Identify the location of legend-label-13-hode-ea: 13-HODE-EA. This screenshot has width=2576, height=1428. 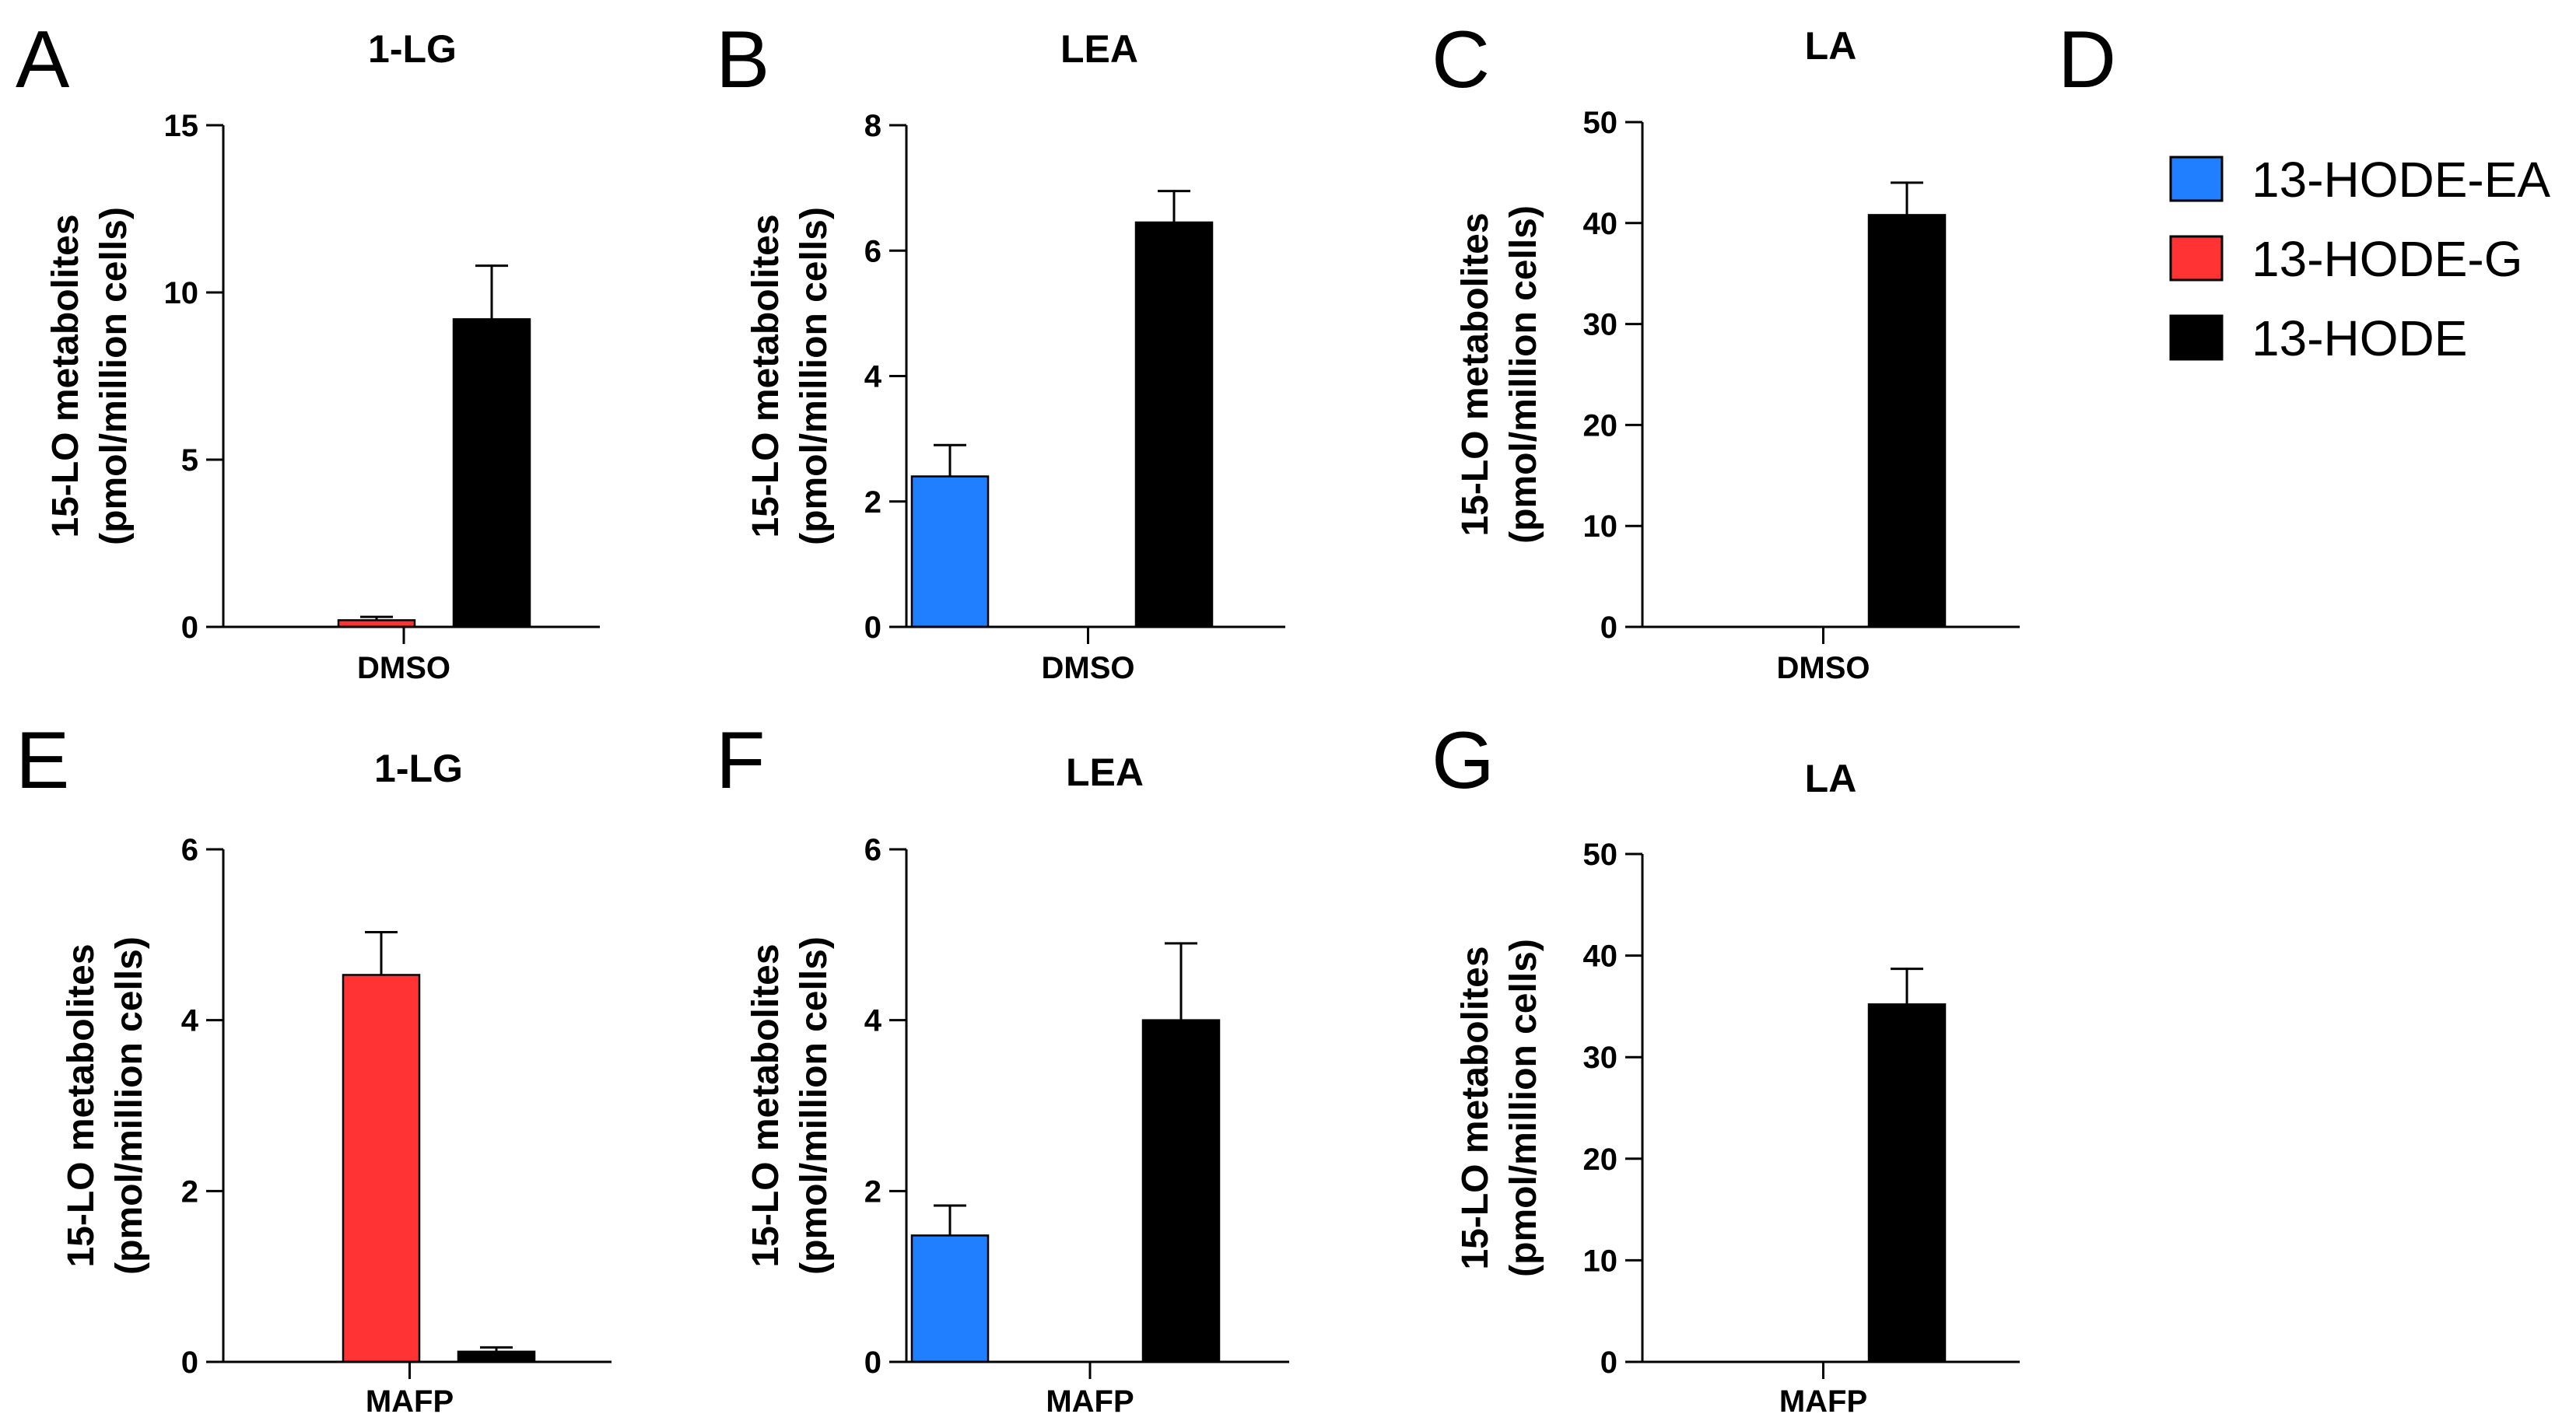
(2401, 180).